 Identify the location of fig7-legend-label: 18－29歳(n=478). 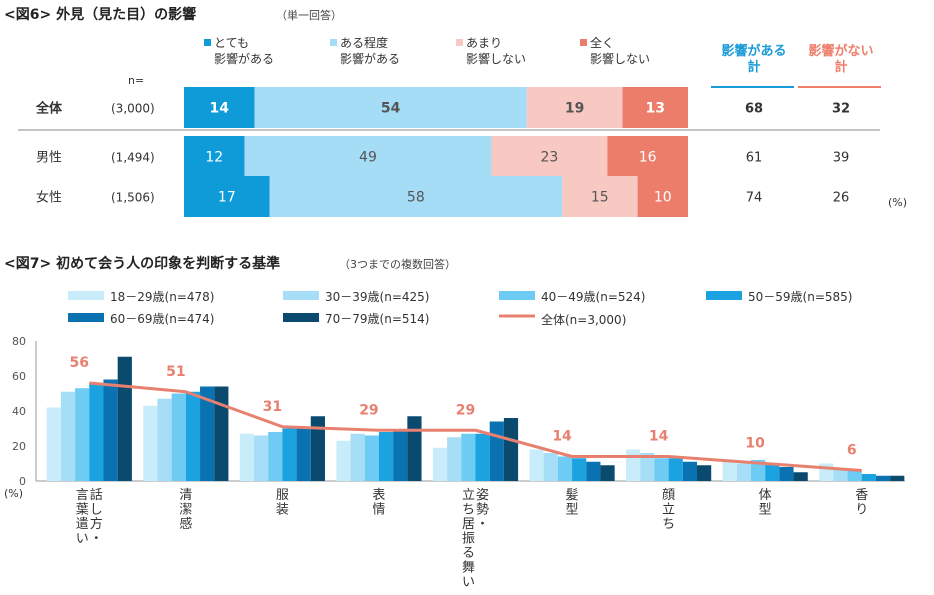
(162, 297).